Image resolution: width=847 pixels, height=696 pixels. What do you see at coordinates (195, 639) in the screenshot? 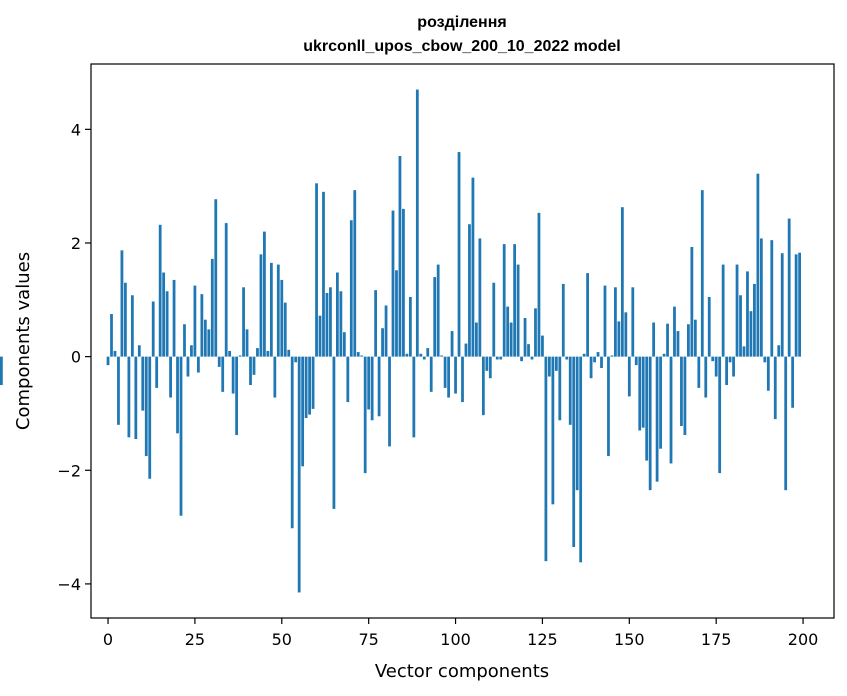
I see `x-tick-label: 25` at bounding box center [195, 639].